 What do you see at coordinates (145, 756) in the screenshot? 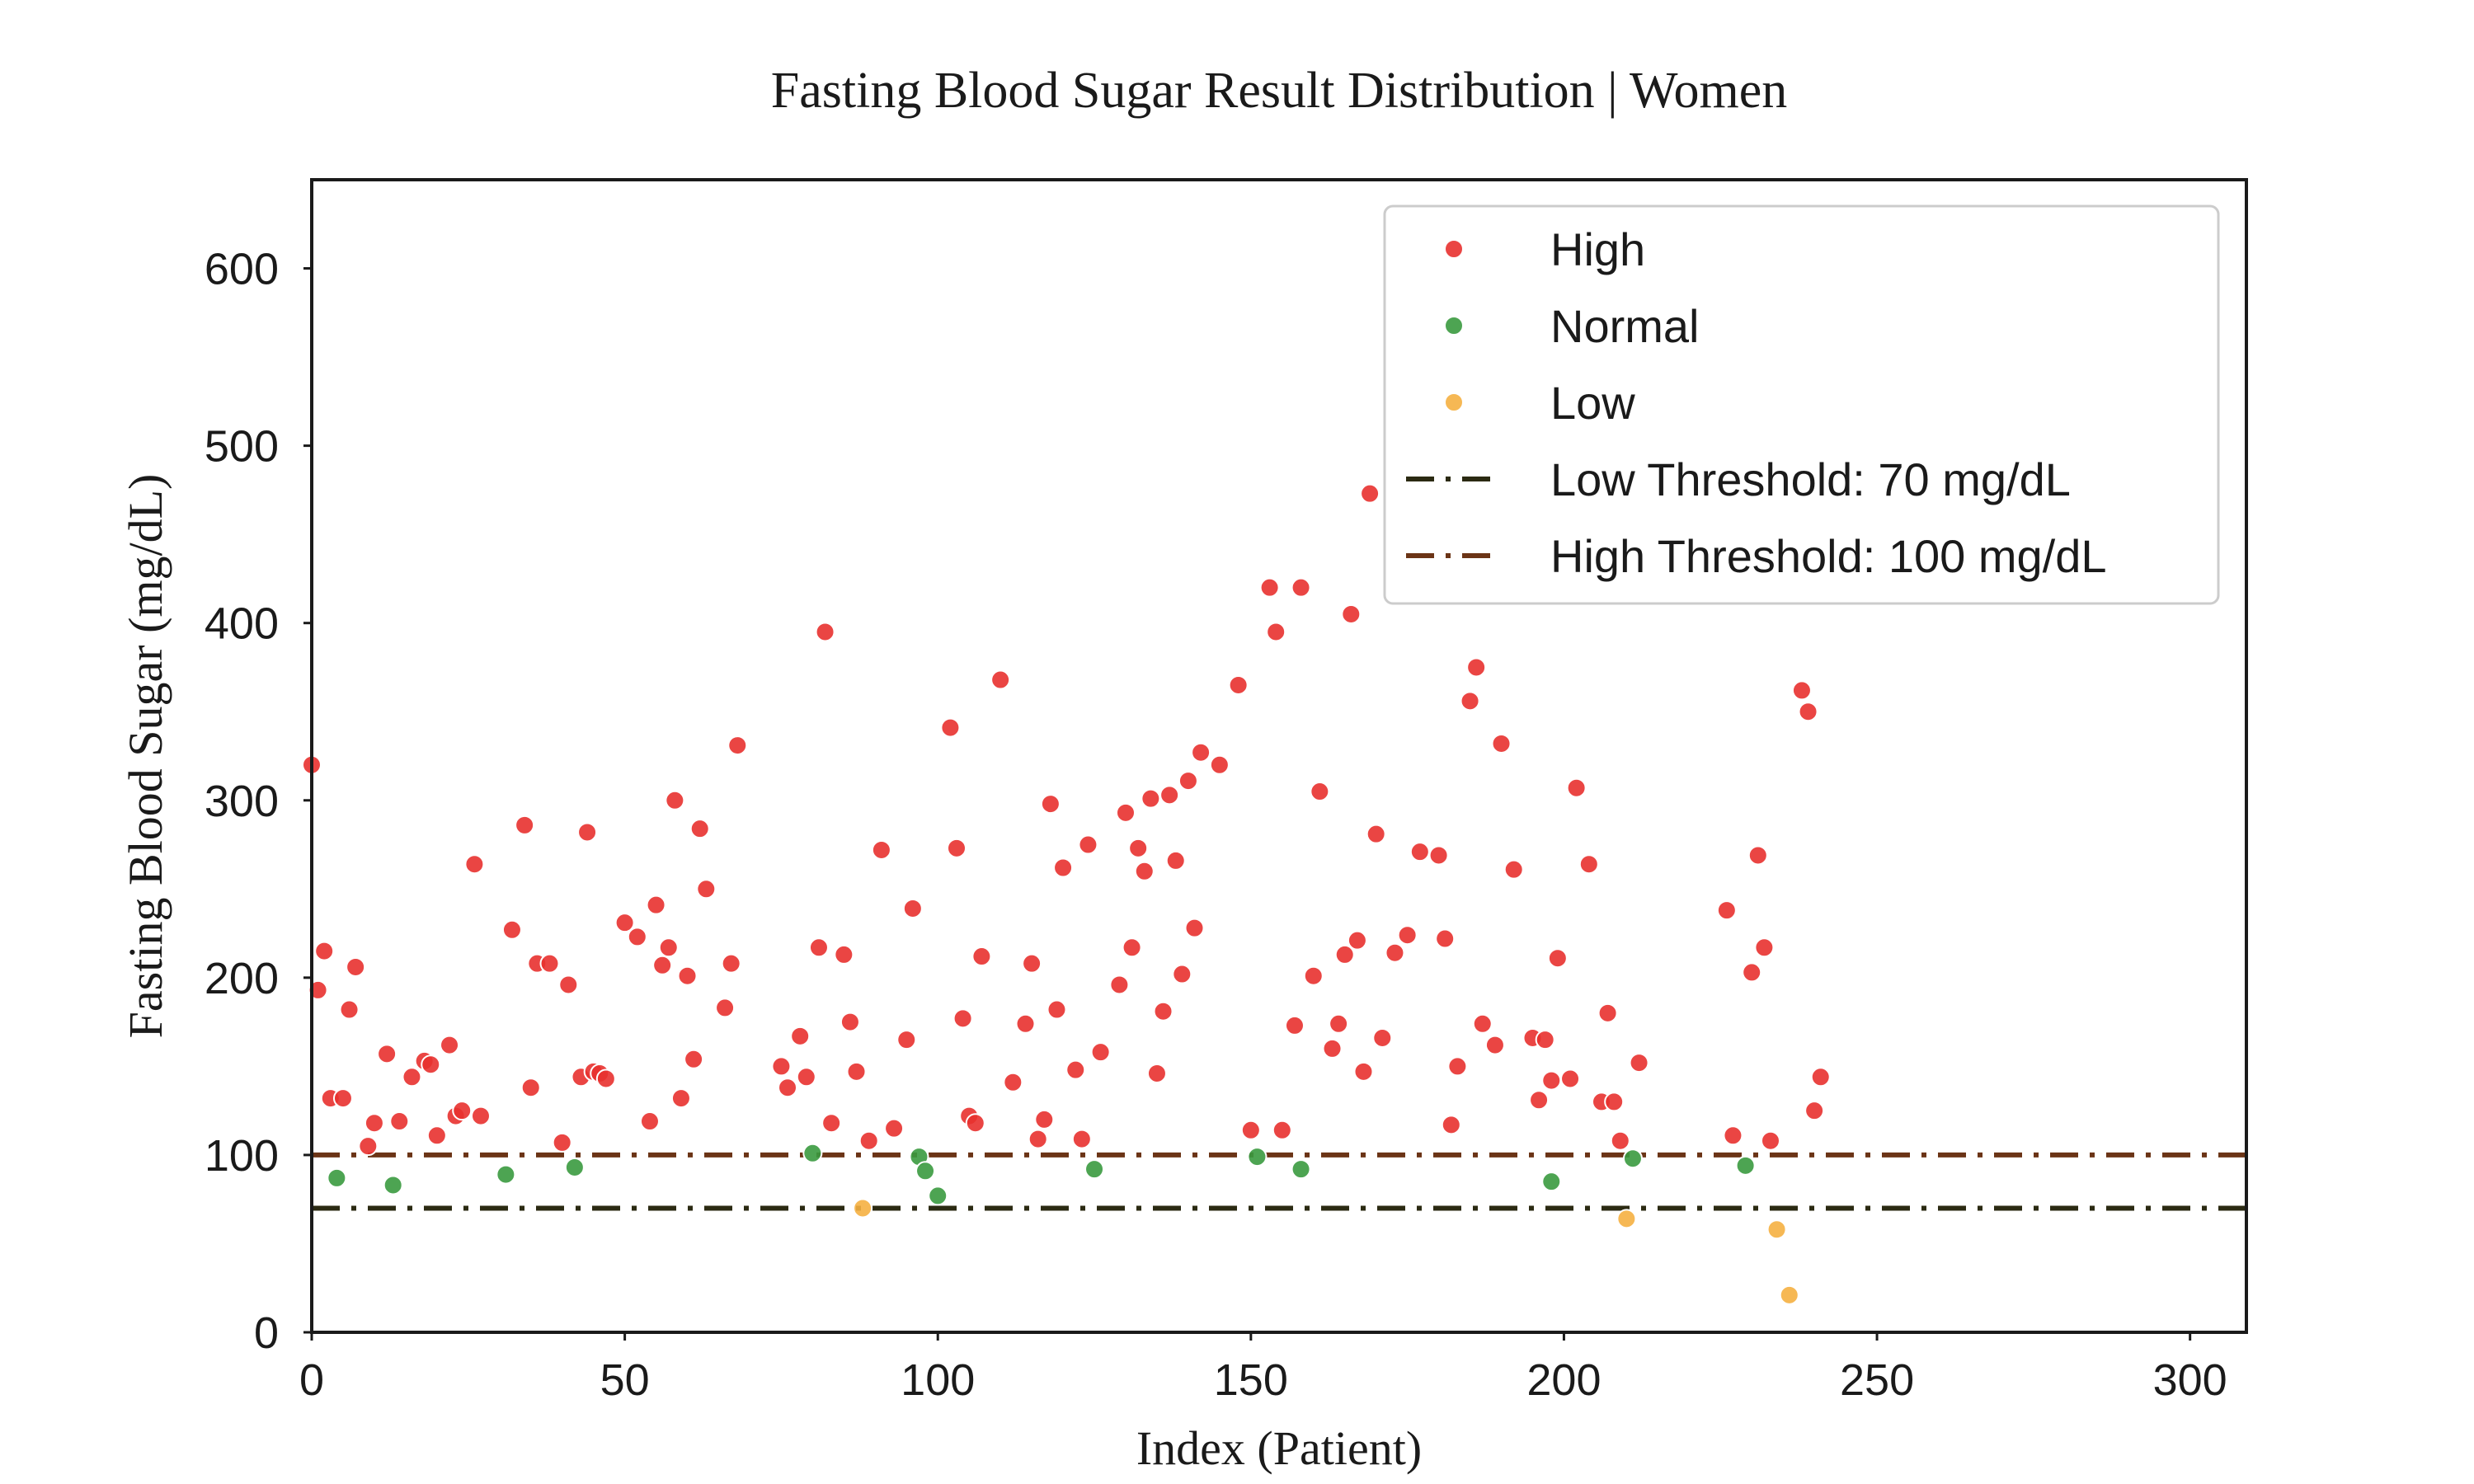
I see `y-axis-label: Fasting Blood Sugar (mg/dL)` at bounding box center [145, 756].